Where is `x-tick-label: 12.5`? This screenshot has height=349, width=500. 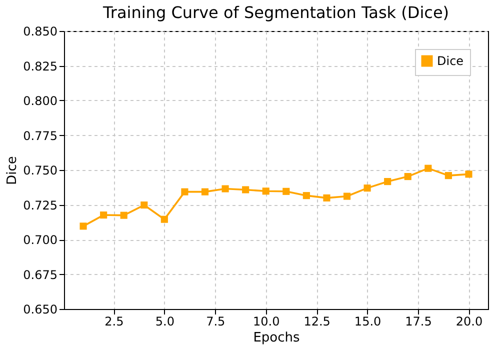
x-tick-label: 12.5 is located at coordinates (317, 321).